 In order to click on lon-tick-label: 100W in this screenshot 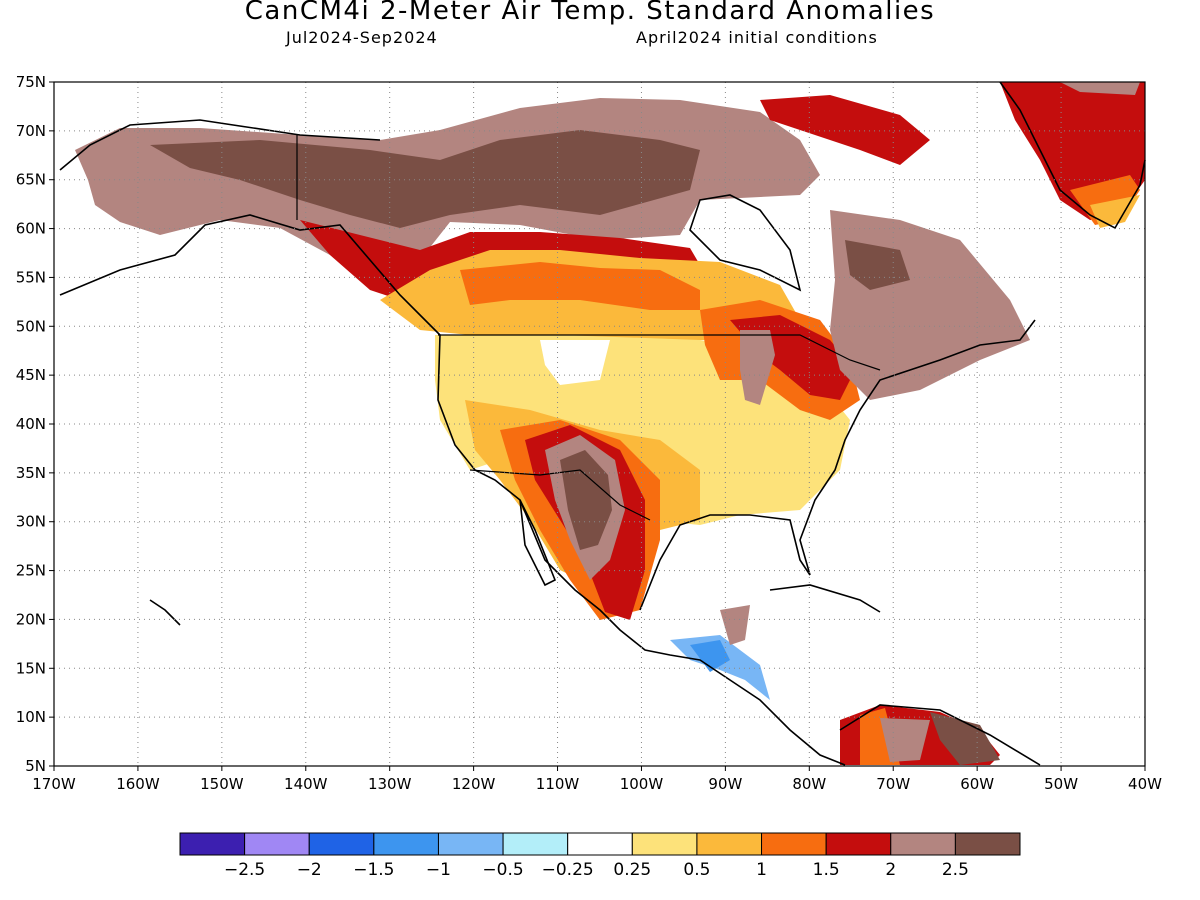, I will do `click(642, 784)`.